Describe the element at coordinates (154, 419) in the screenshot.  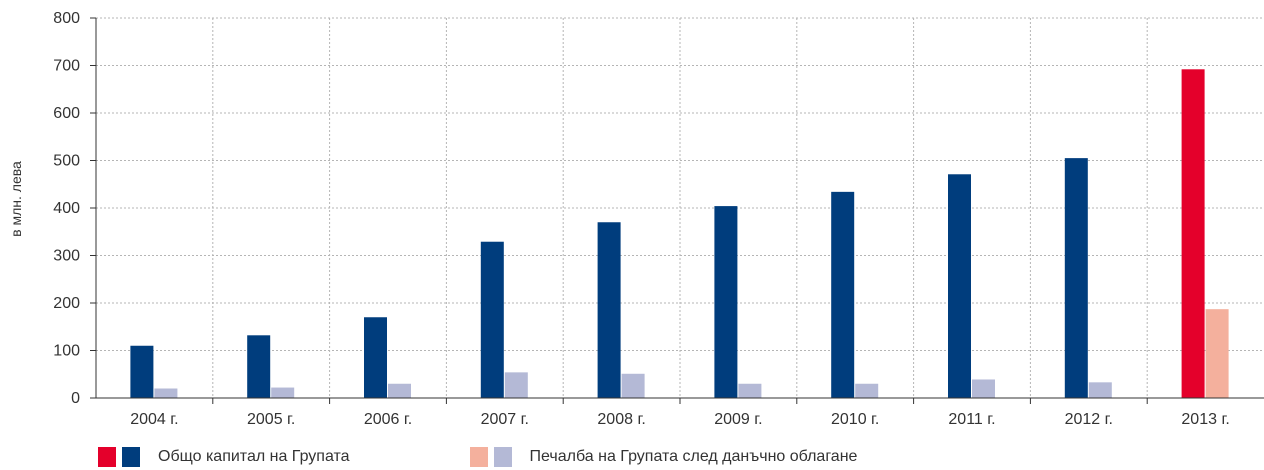
I see `x-tick-label: 2004 г.` at that location.